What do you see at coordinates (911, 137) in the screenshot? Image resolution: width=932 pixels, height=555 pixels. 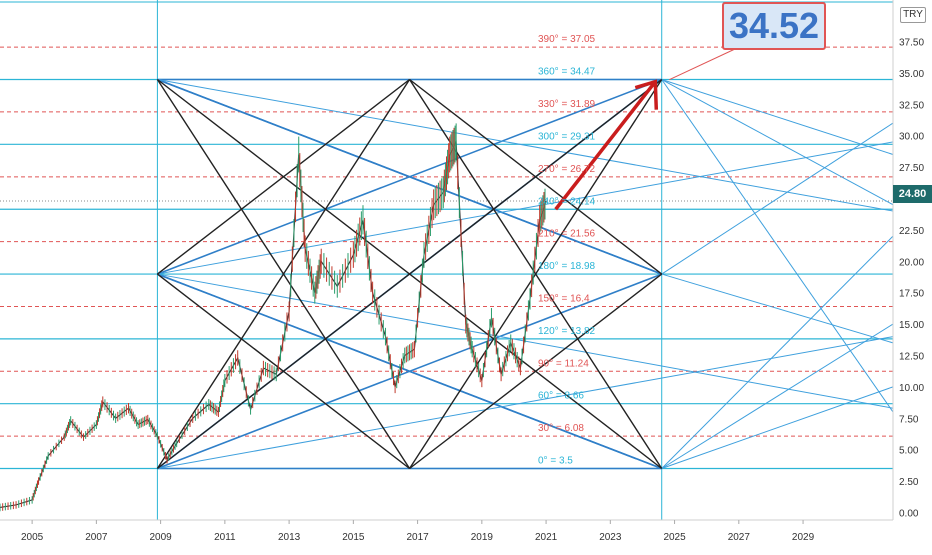 I see `y-tick-label: 30.00` at bounding box center [911, 137].